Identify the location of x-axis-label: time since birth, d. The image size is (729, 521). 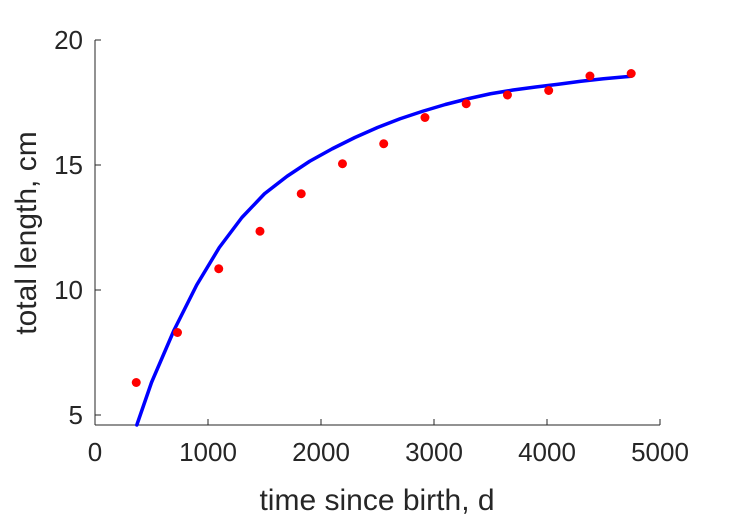
(376, 500).